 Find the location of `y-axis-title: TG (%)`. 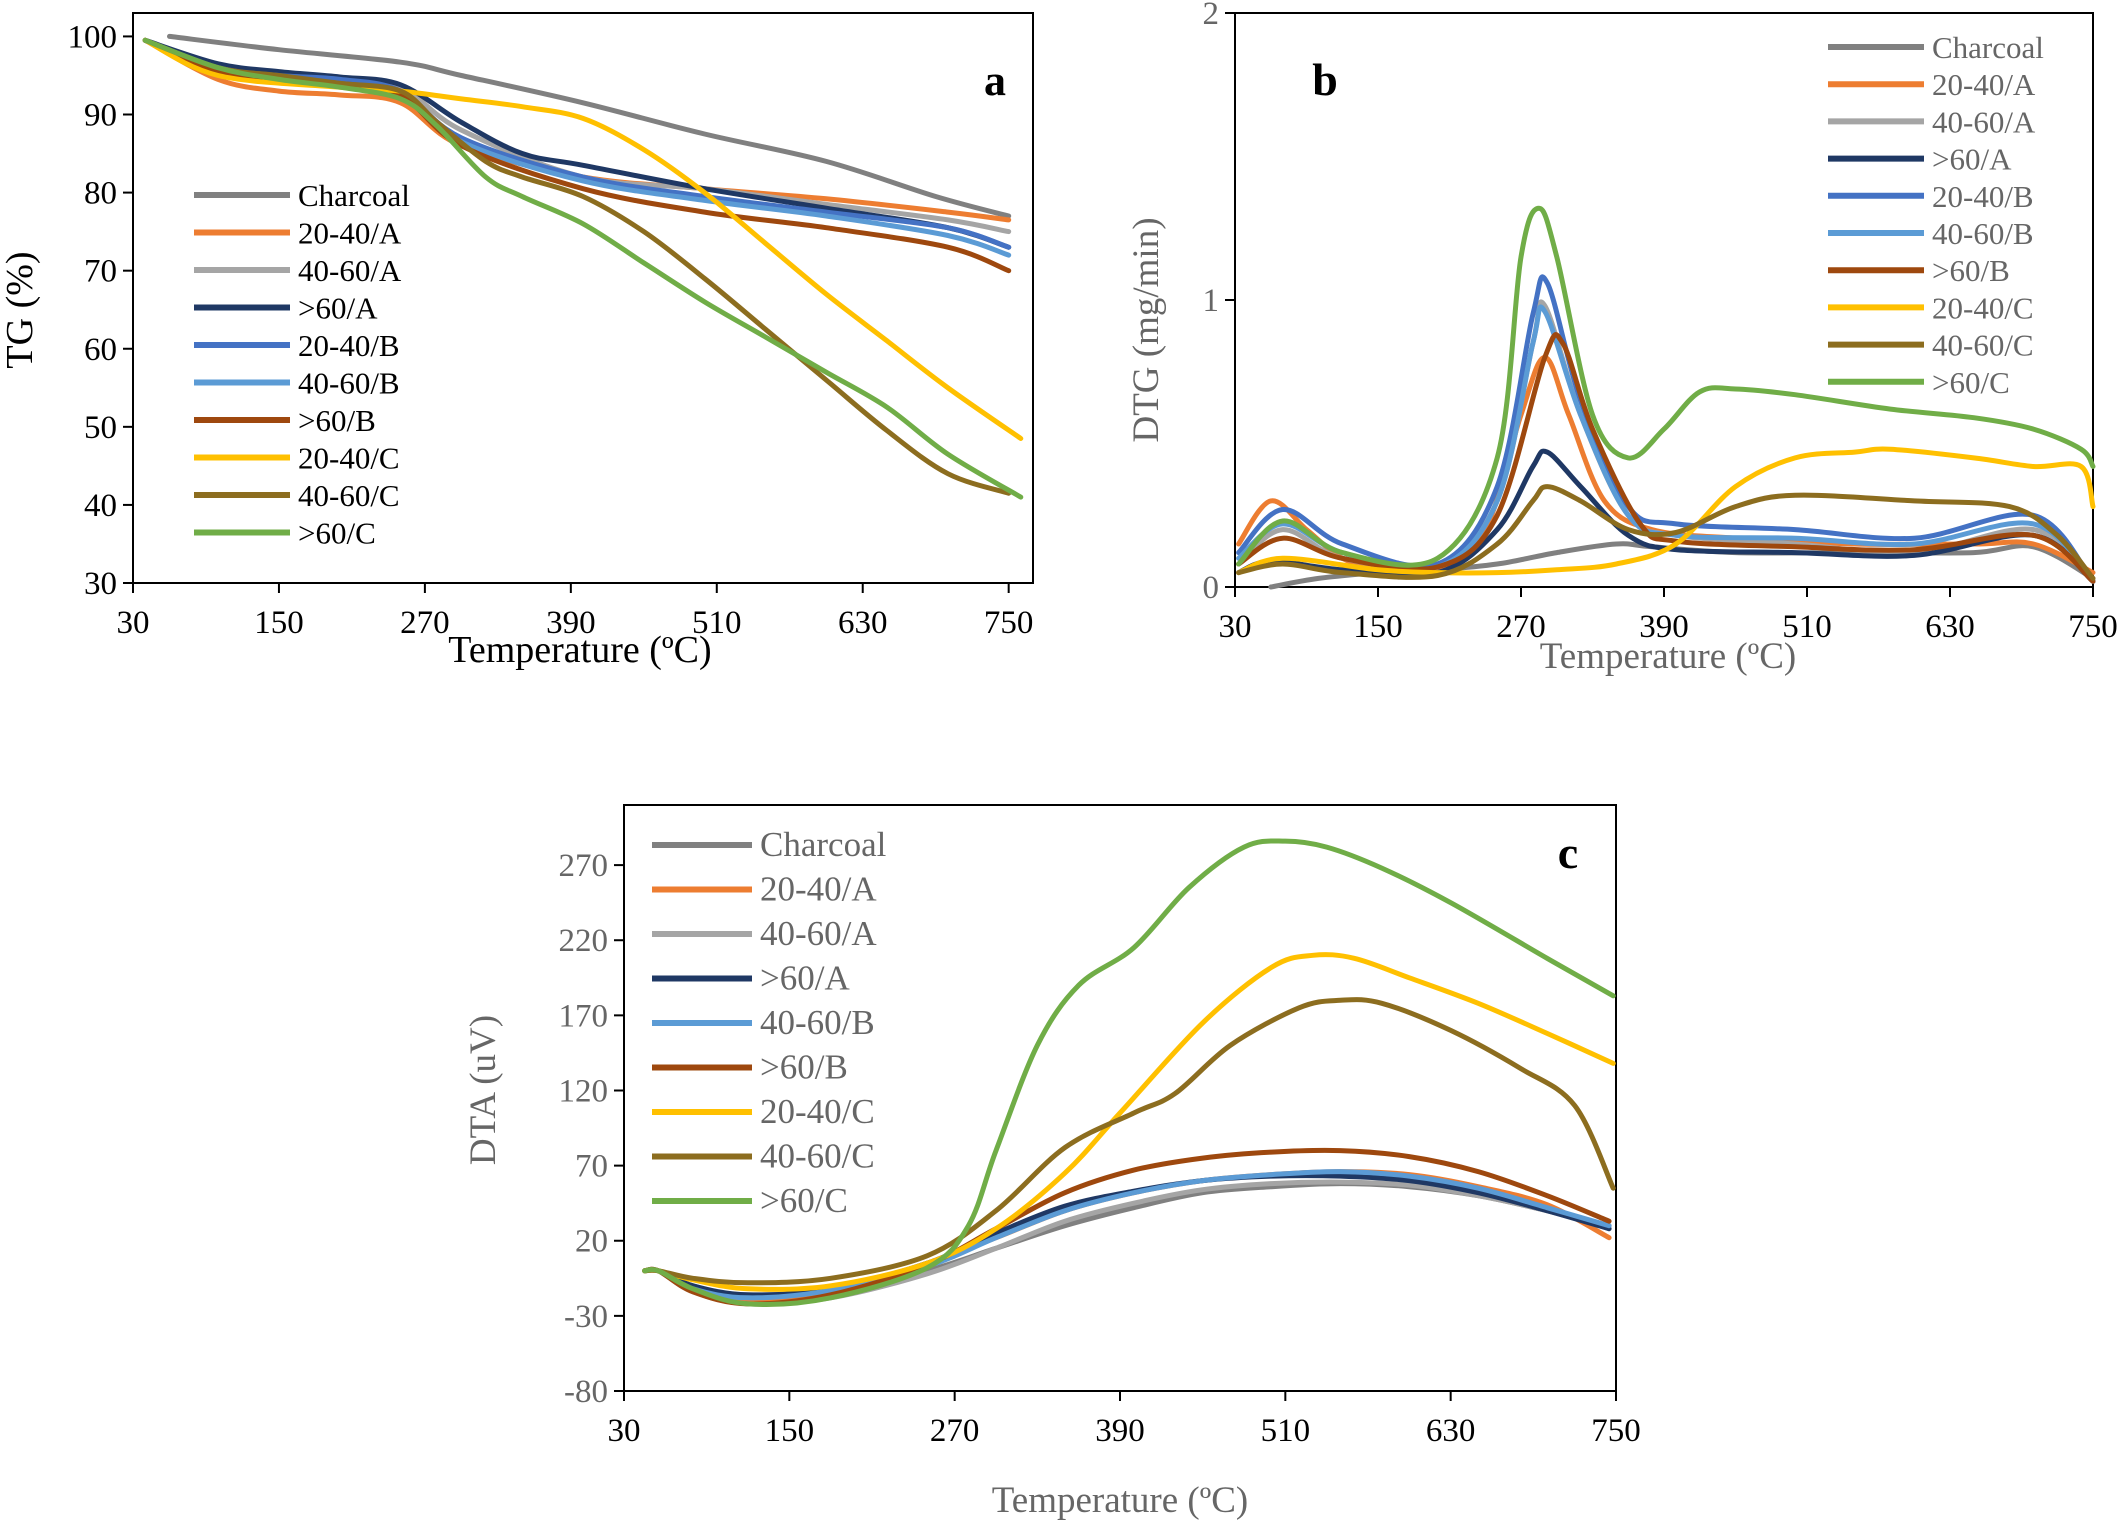

y-axis-title: TG (%) is located at coordinates (20, 309).